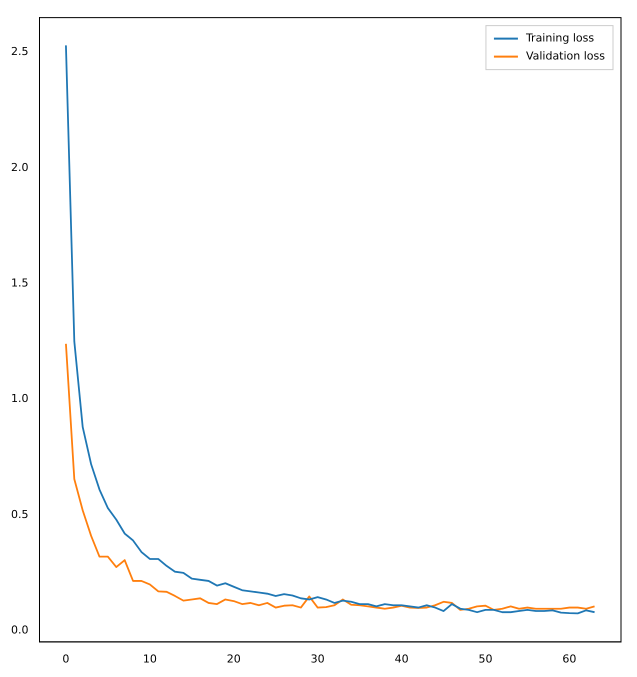 This screenshot has width=637, height=677. Describe the element at coordinates (485, 659) in the screenshot. I see `x-tick-label: 50` at that location.